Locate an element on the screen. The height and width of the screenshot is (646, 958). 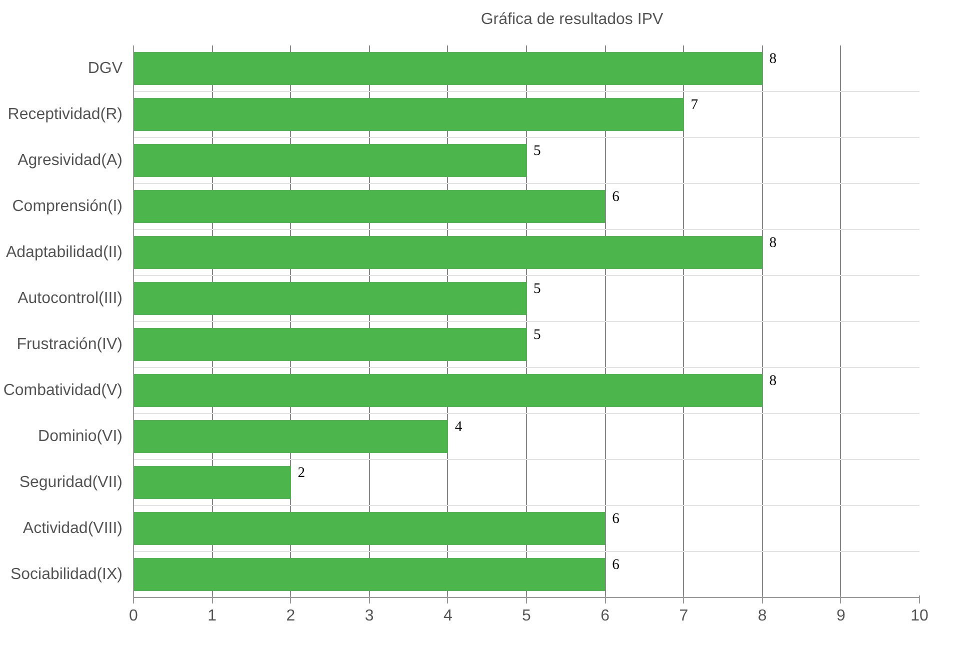
data-label: 7 is located at coordinates (694, 104).